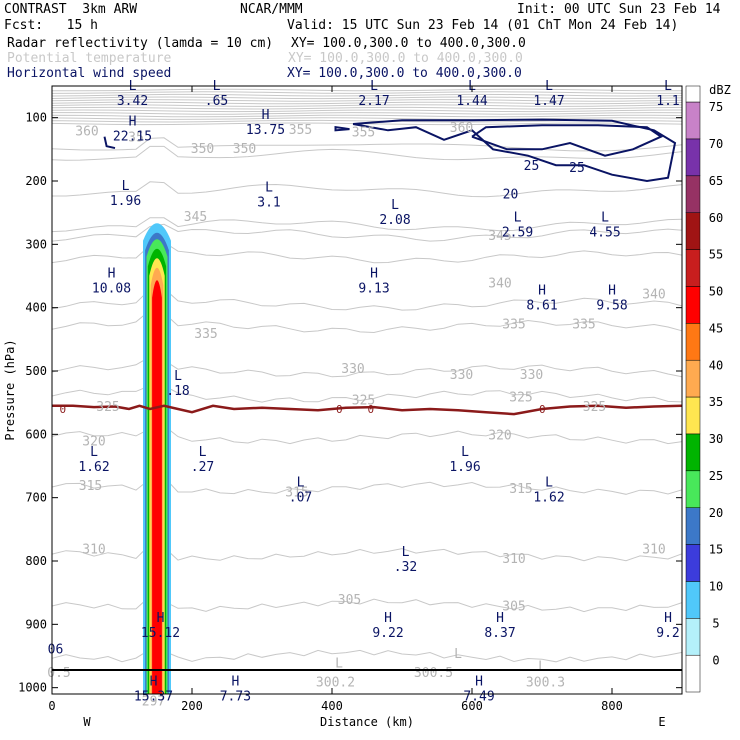 The width and height of the screenshot is (740, 740). What do you see at coordinates (140, 43) in the screenshot?
I see `field-reflectivity-name: Radar reflectivity (lamda = 10 cm)` at bounding box center [140, 43].